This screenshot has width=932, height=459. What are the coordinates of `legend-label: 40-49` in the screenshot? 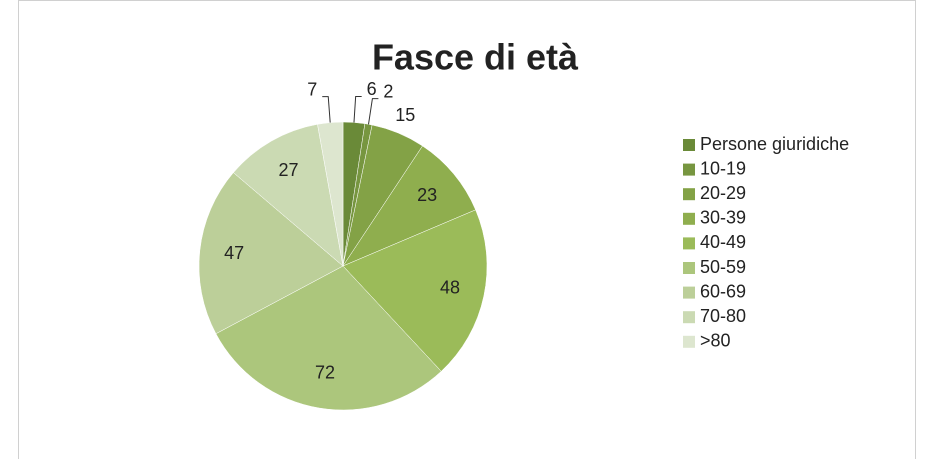 It's located at (723, 242).